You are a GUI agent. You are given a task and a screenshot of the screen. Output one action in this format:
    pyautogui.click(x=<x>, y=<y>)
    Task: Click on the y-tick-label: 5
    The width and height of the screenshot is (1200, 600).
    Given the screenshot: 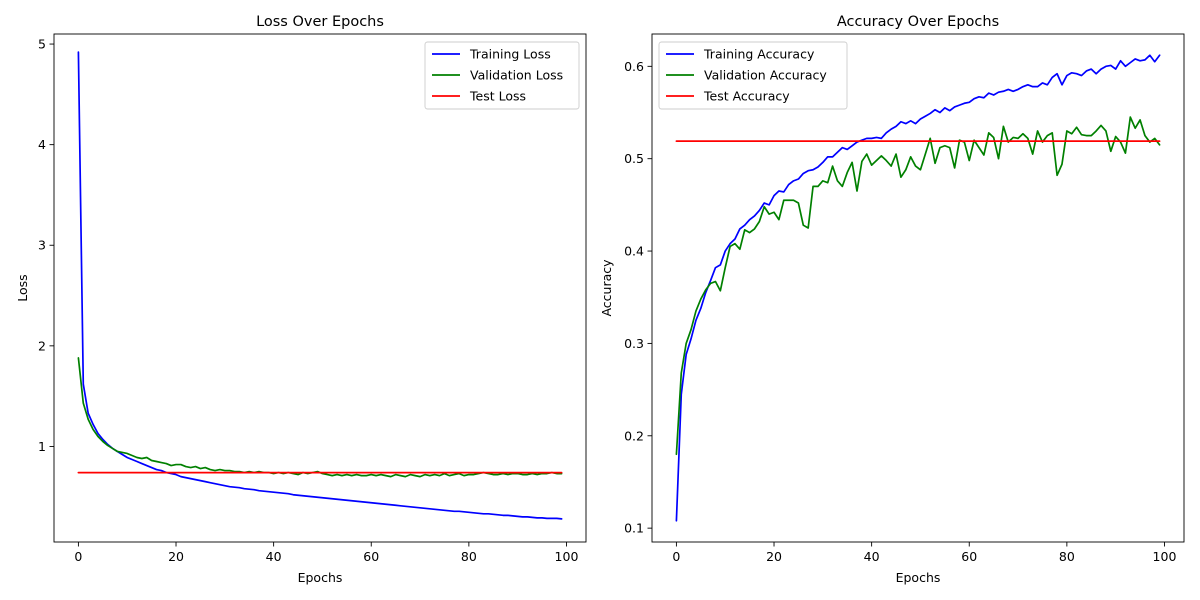 What is the action you would take?
    pyautogui.click(x=42, y=44)
    